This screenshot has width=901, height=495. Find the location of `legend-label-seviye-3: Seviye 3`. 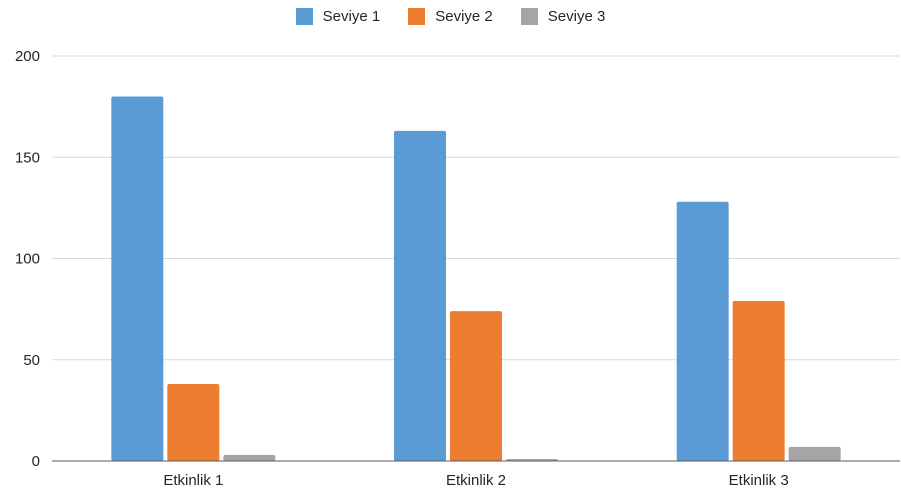

legend-label-seviye-3: Seviye 3 is located at coordinates (576, 16).